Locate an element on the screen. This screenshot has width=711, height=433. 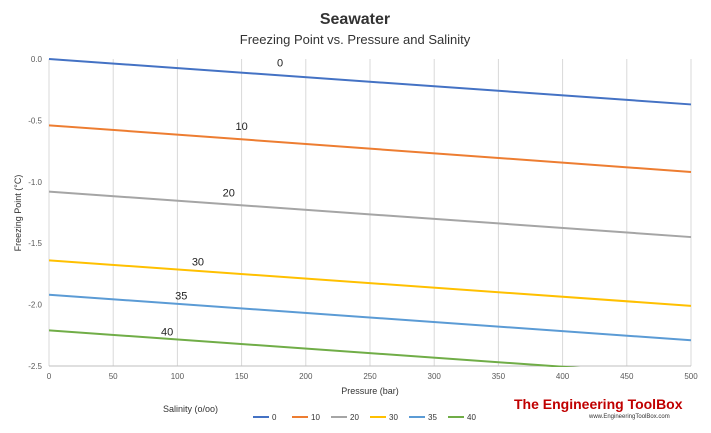
chart-subtitle: Freezing Point vs. Pressure and Salinity is located at coordinates (355, 39).